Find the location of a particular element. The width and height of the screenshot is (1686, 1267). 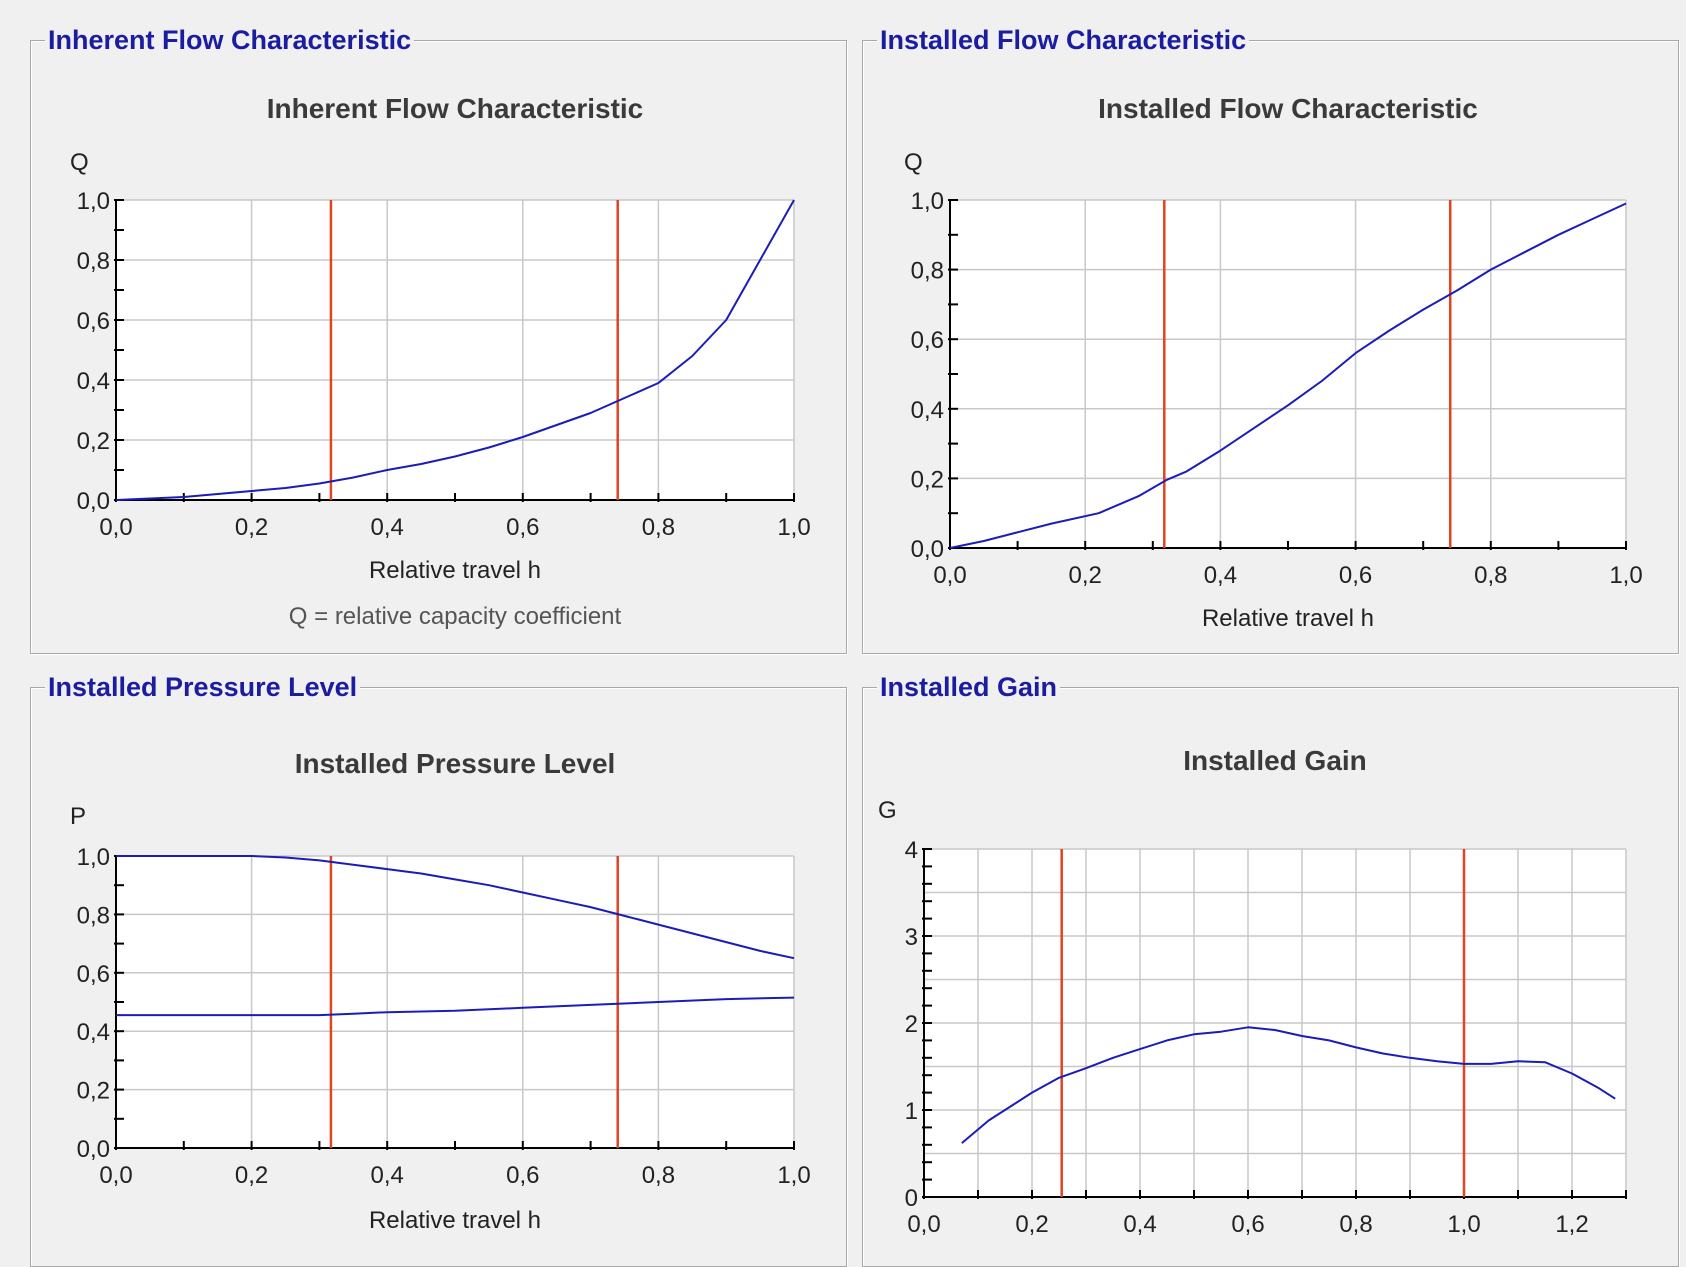

pressure-x-tick-label: 0,6 is located at coordinates (522, 1175).